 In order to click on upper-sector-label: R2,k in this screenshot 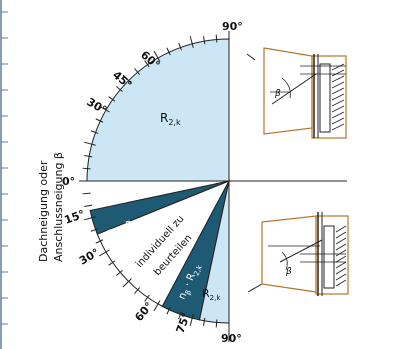, I will do `click(170, 119)`.